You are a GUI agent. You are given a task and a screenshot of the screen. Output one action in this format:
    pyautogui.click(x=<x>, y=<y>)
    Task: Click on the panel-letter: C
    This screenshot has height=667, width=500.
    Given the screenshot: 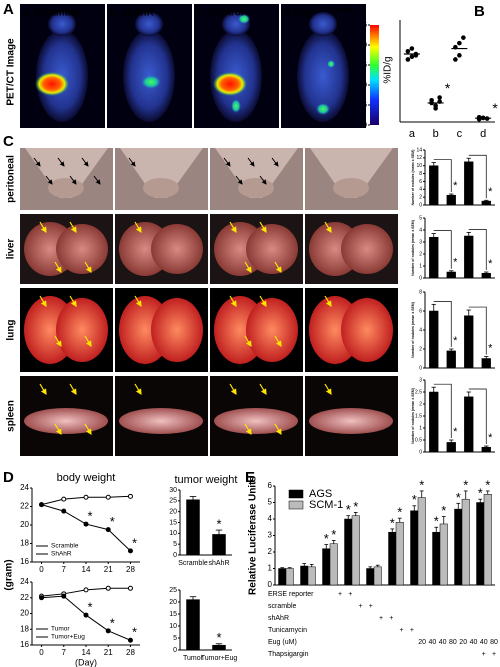 What is the action you would take?
    pyautogui.click(x=8, y=141)
    